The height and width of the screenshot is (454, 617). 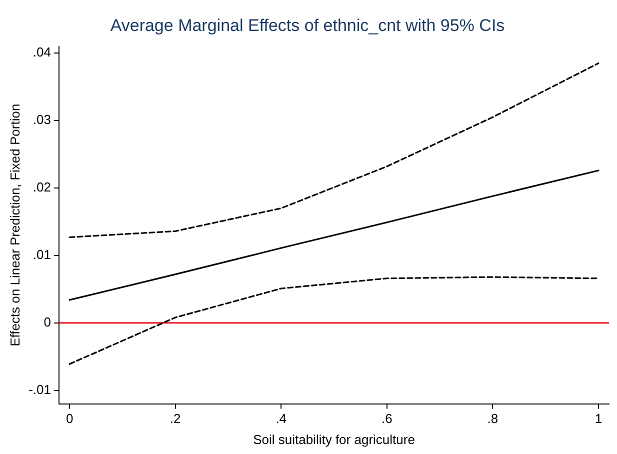 What do you see at coordinates (41, 187) in the screenshot?
I see `y-tick-label: .02` at bounding box center [41, 187].